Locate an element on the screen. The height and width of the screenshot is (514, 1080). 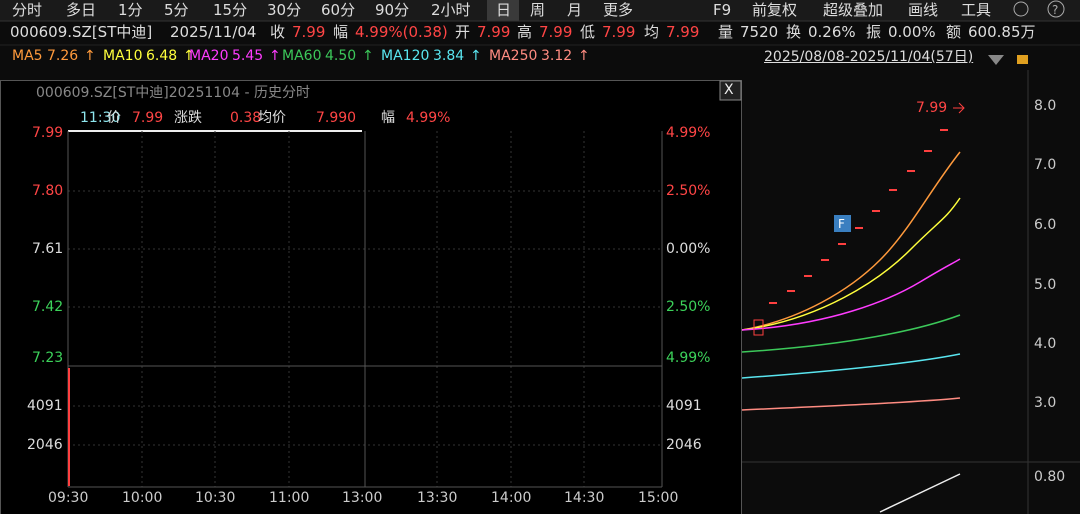
quote-value: 0.00% is located at coordinates (912, 32).